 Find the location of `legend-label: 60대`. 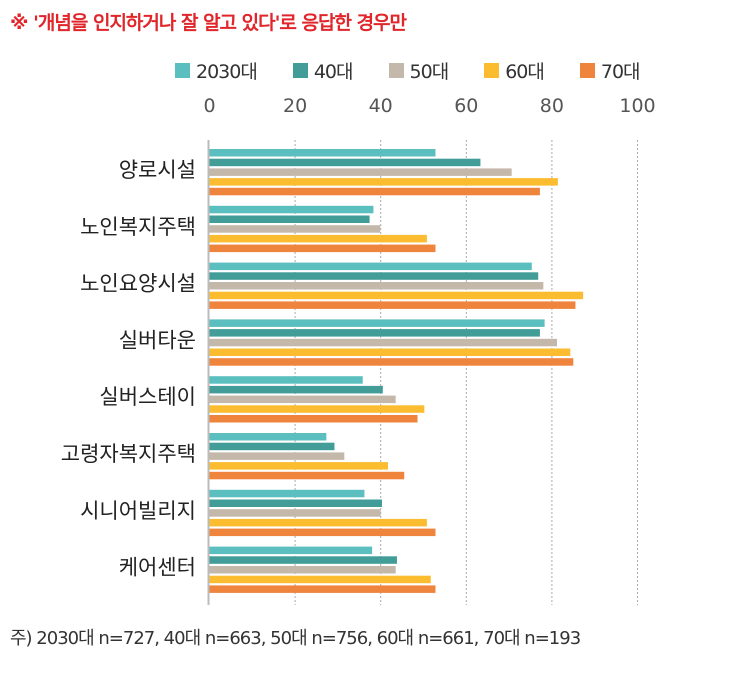

legend-label: 60대 is located at coordinates (525, 72).